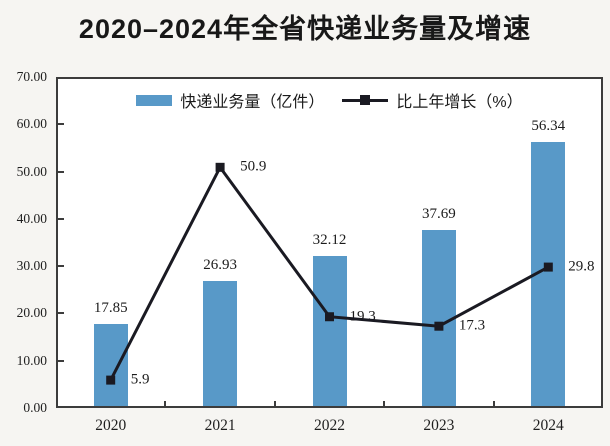  I want to click on line-value-label: 17.3, so click(472, 325).